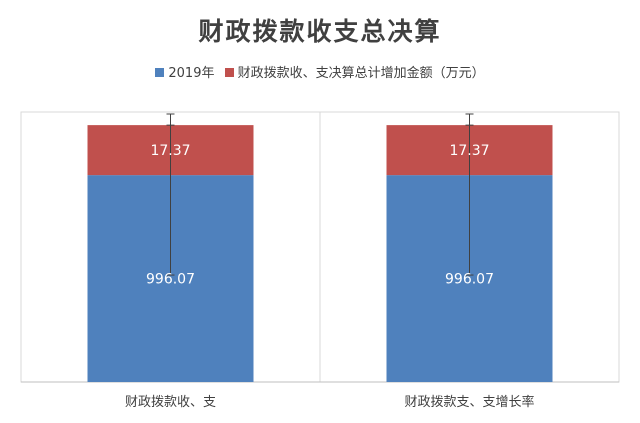 This screenshot has width=640, height=423. Describe the element at coordinates (229, 72) in the screenshot. I see `legend-swatch-increase` at that location.